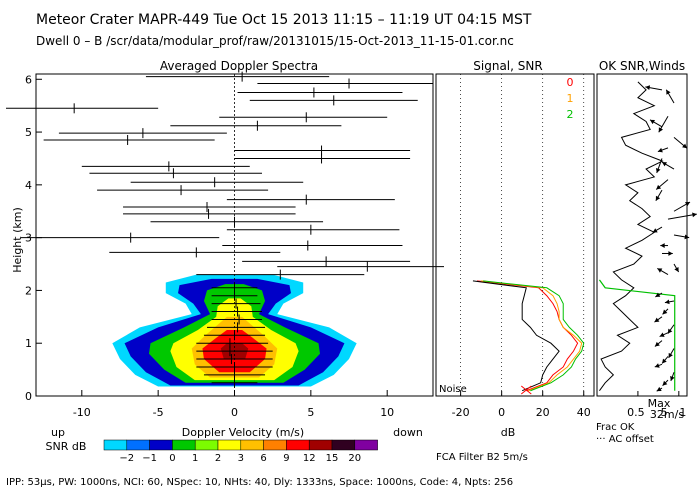 The height and width of the screenshot is (500, 700). What do you see at coordinates (241, 458) in the screenshot?
I see `colorbar-tick-5: 3` at bounding box center [241, 458].